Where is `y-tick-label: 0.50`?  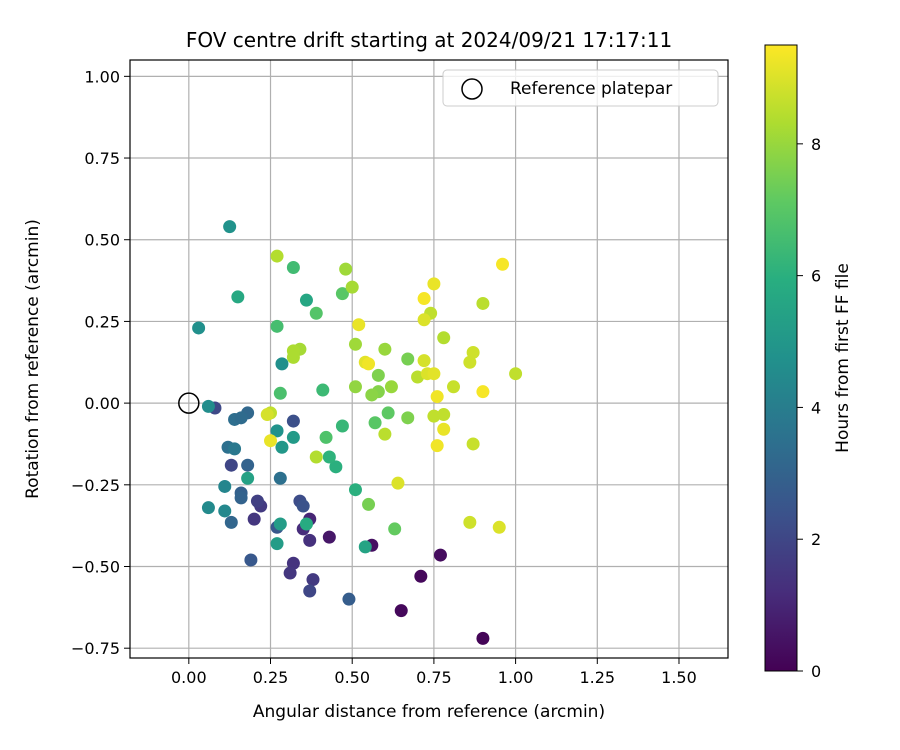
y-tick-label: 0.50 is located at coordinates (102, 240).